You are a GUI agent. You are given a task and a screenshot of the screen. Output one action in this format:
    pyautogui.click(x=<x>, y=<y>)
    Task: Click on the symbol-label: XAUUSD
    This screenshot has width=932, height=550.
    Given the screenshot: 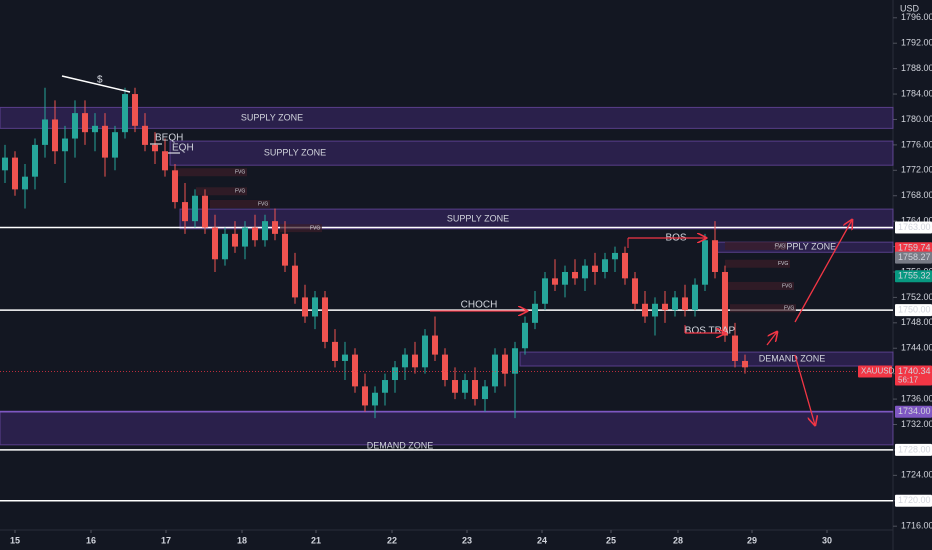 What is the action you would take?
    pyautogui.click(x=878, y=371)
    